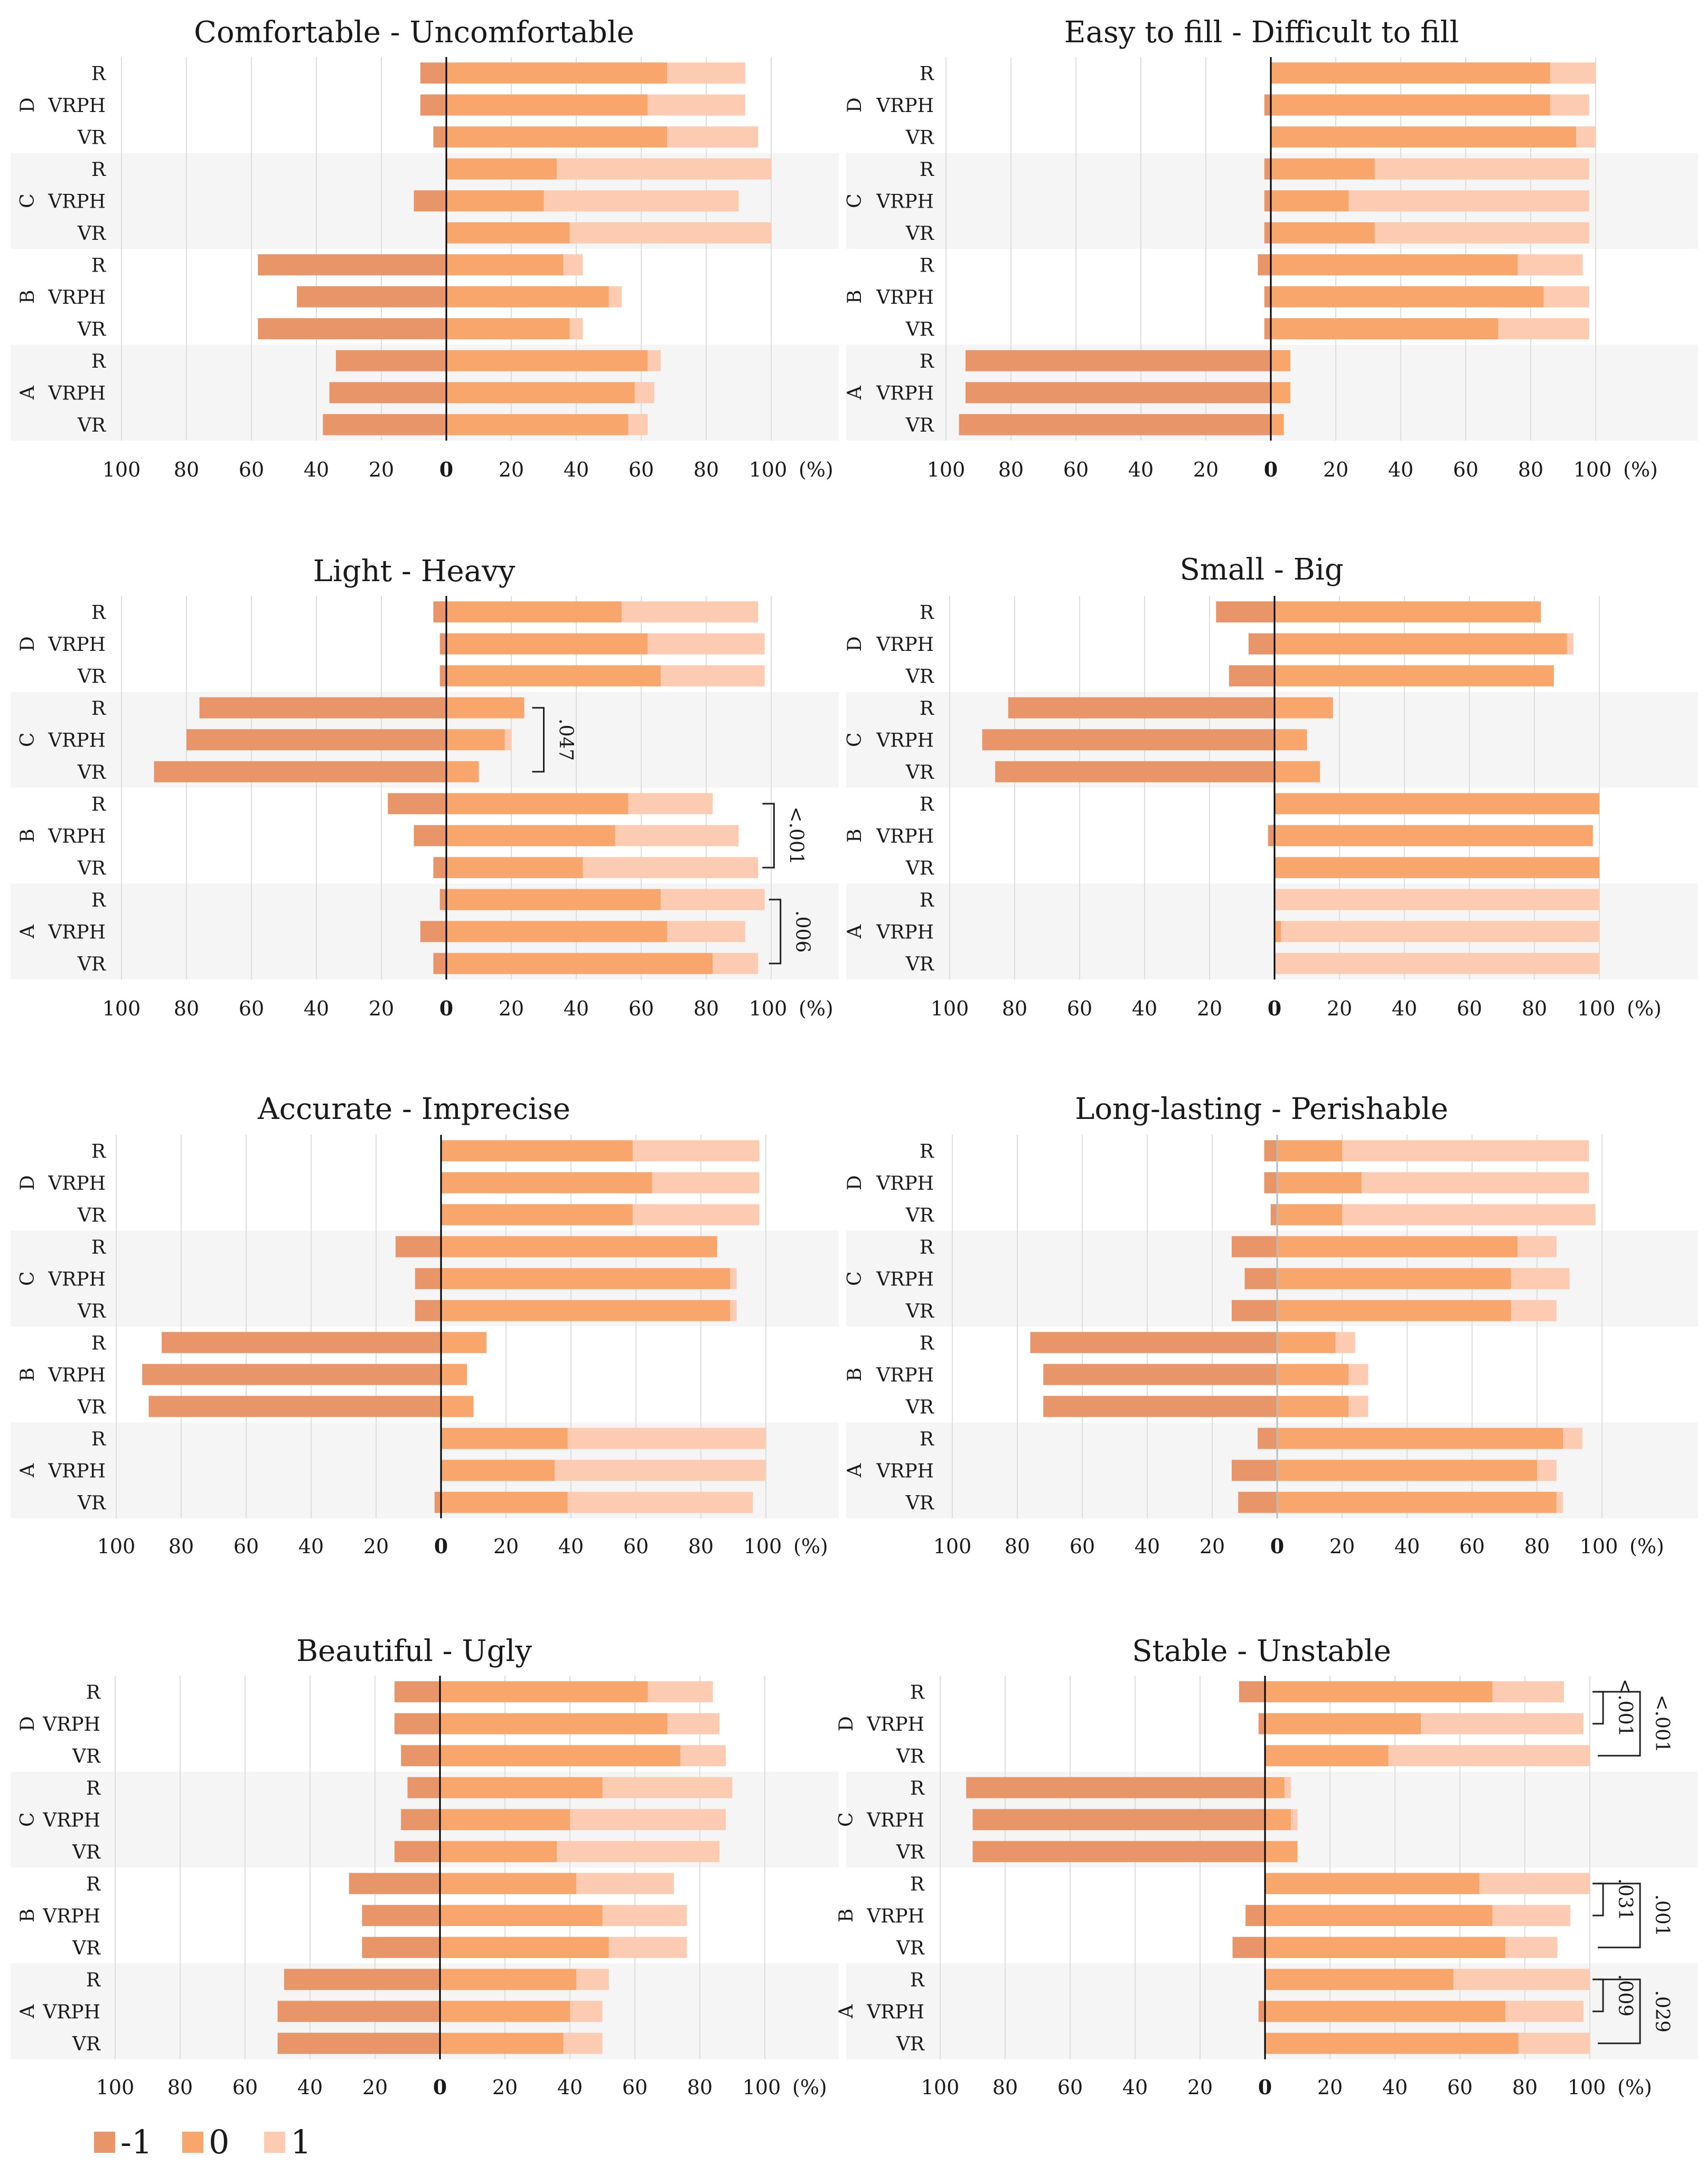 The image size is (1705, 2184). What do you see at coordinates (1662, 2011) in the screenshot?
I see `p-value-label: .029` at bounding box center [1662, 2011].